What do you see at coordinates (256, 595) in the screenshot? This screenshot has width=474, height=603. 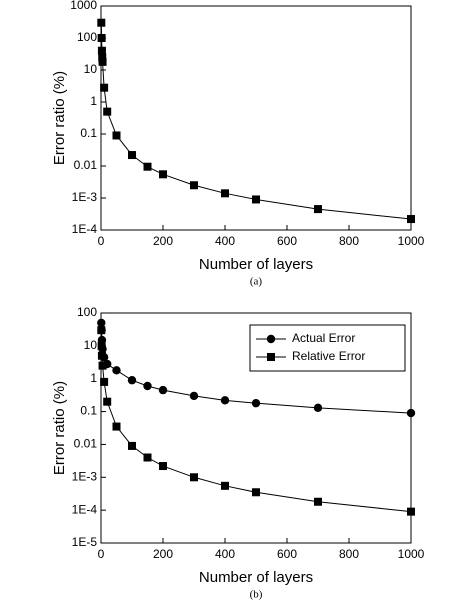 I see `caption: (b)` at bounding box center [256, 595].